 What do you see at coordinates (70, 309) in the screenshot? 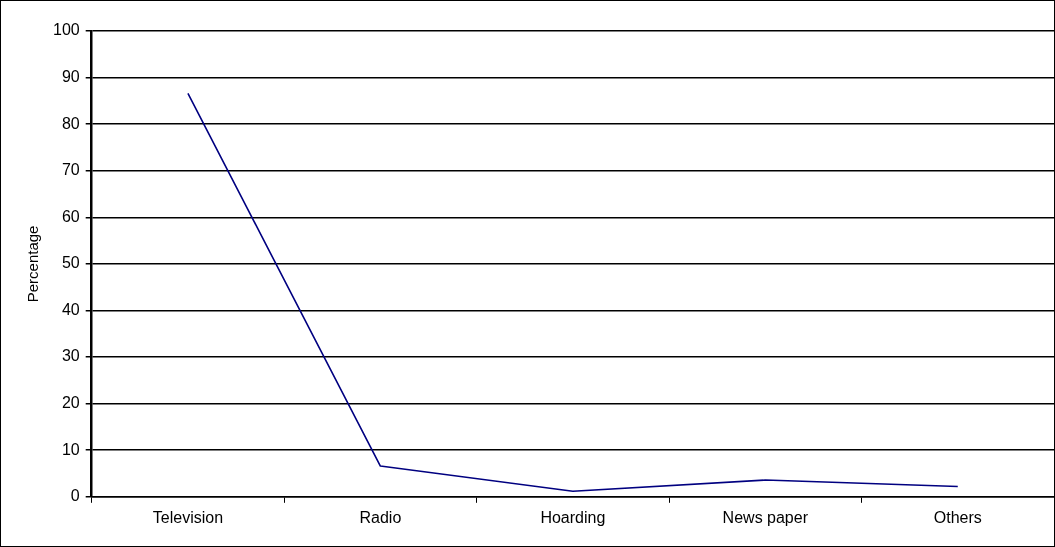
I see `y-tick-label: 40` at bounding box center [70, 309].